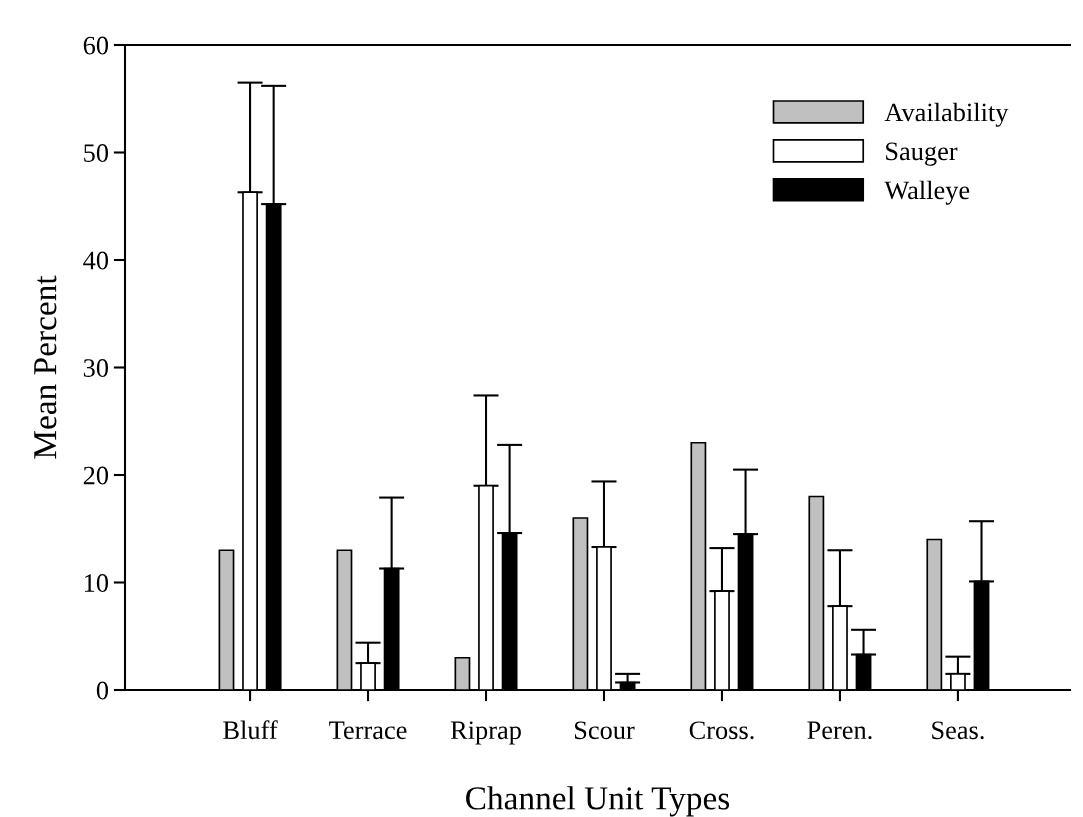  Describe the element at coordinates (96, 583) in the screenshot. I see `y-tick-label: 10` at that location.